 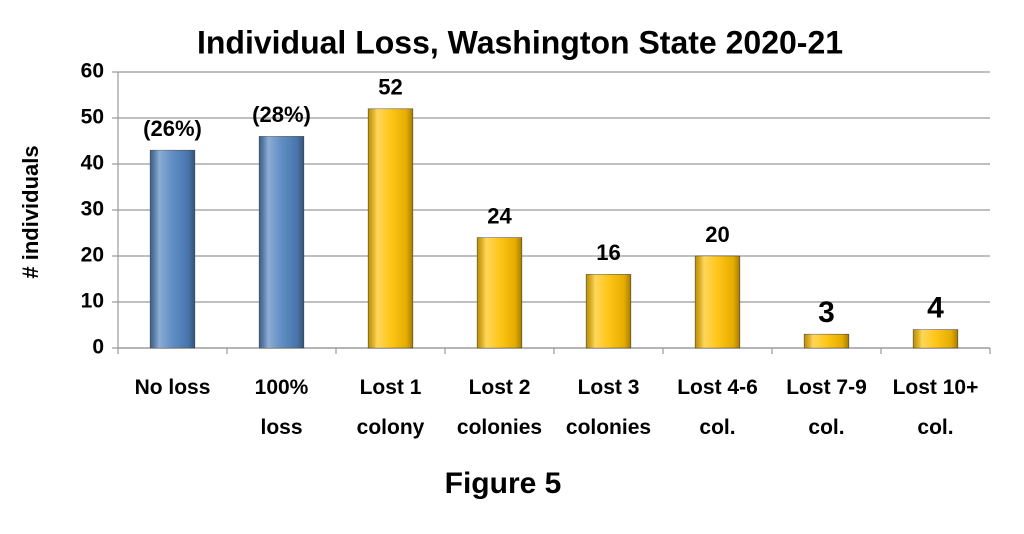 What do you see at coordinates (717, 407) in the screenshot?
I see `x-tick-label: Lost 4-6 col.` at bounding box center [717, 407].